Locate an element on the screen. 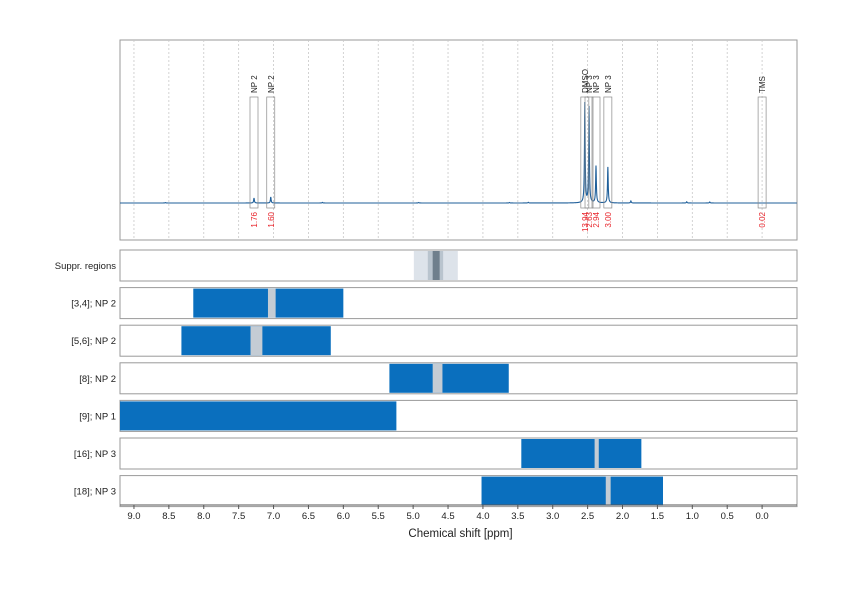  peak-integral: 13.94 is located at coordinates (585, 221).